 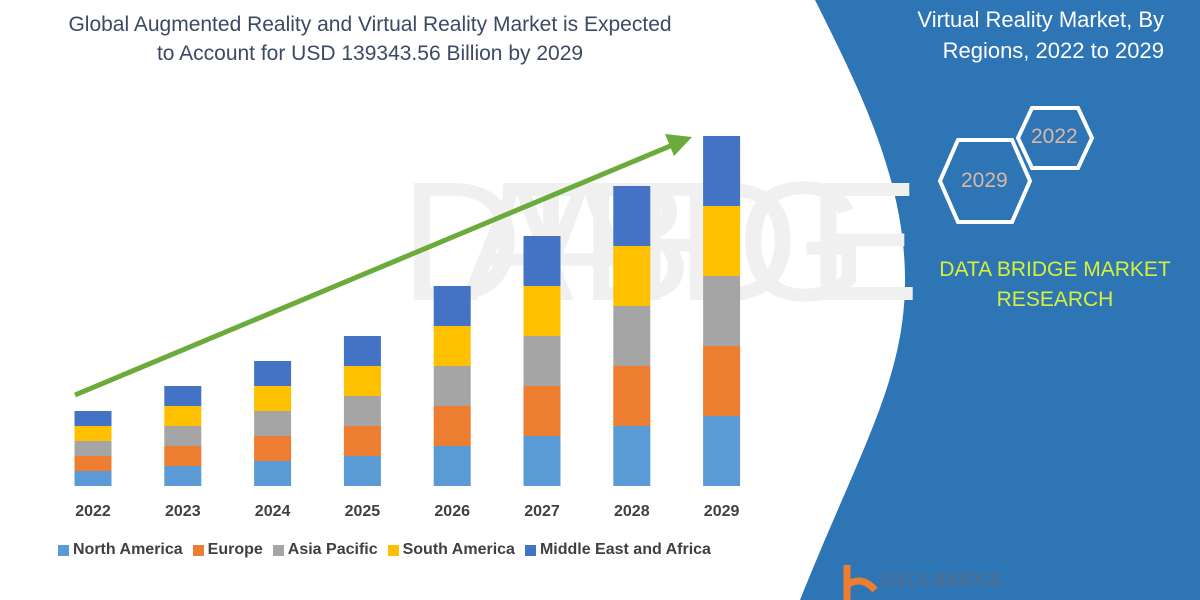 I want to click on bar-2023-europe, so click(x=183, y=456).